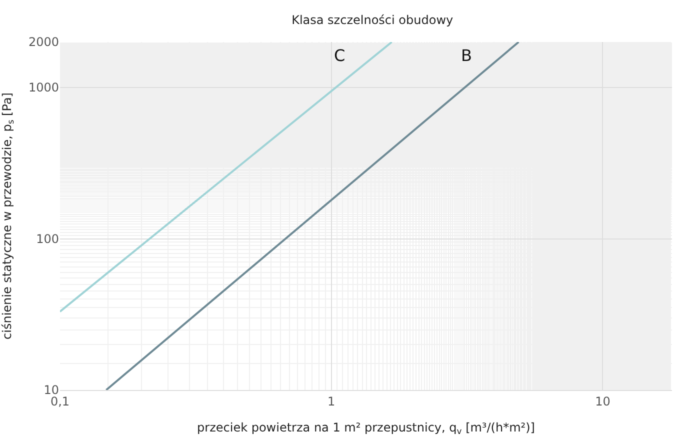 The height and width of the screenshot is (445, 677). I want to click on x-tick-label: 1, so click(332, 401).